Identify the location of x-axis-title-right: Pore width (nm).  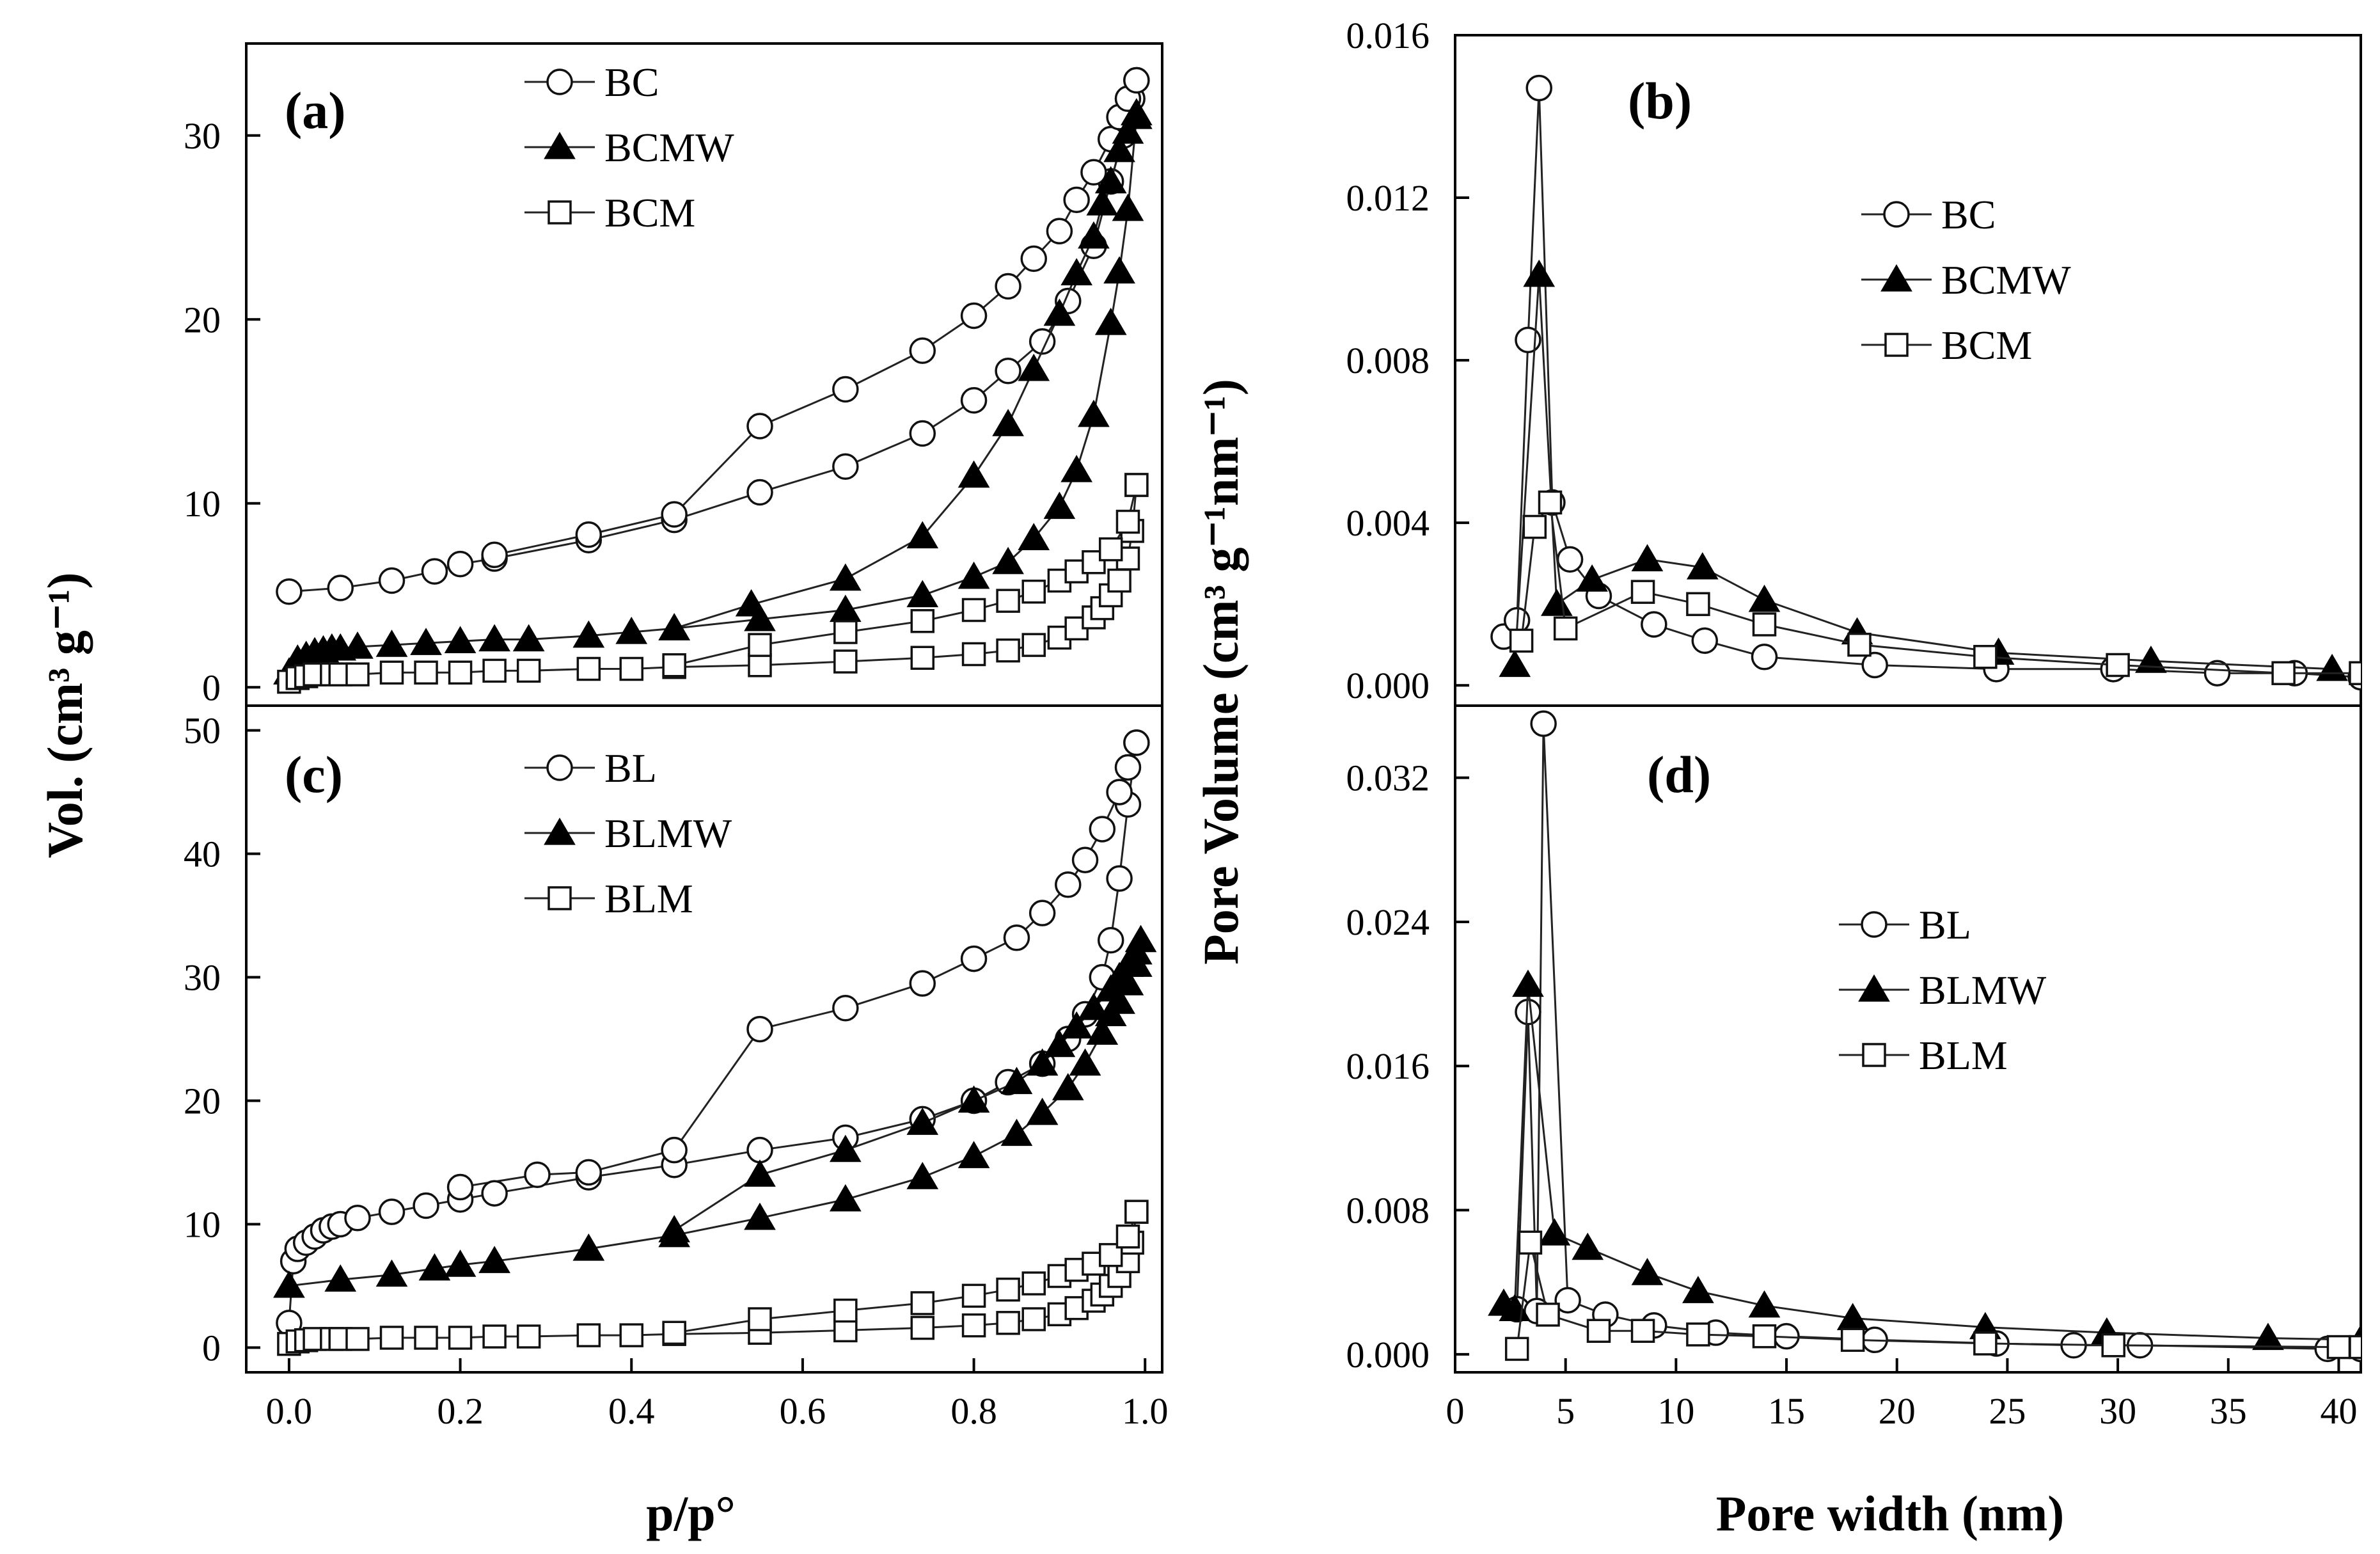
(1890, 1513).